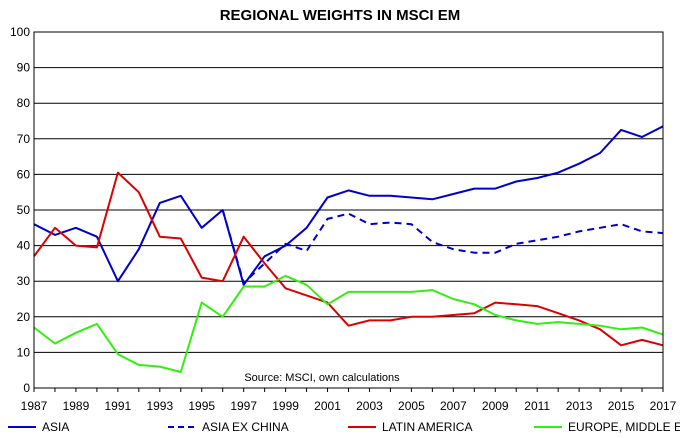  I want to click on y-tick-label: 20, so click(24, 317).